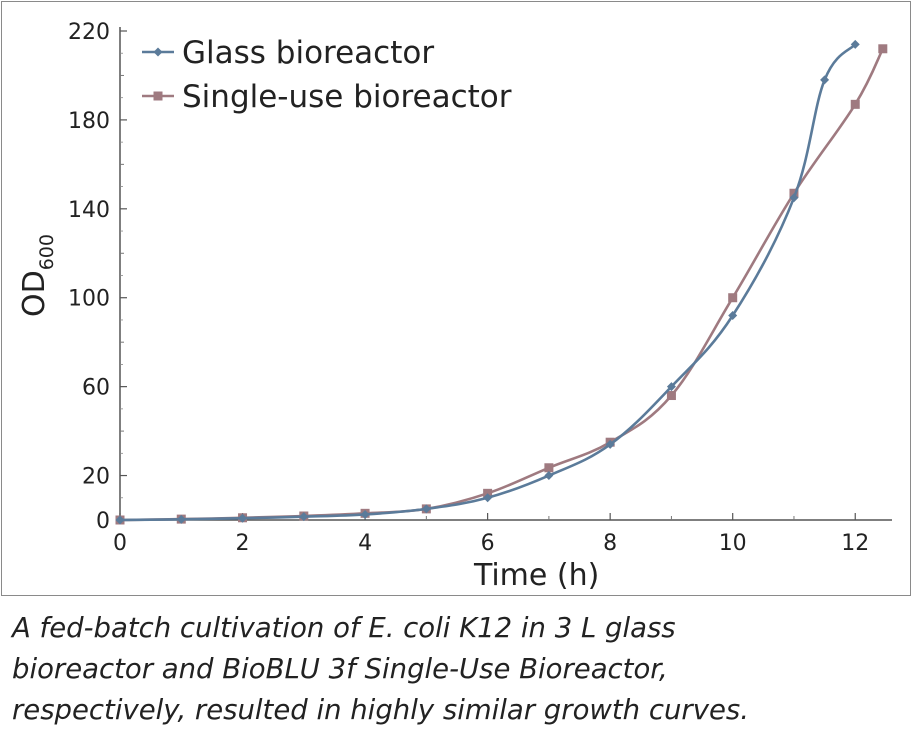 The height and width of the screenshot is (740, 920). What do you see at coordinates (89, 32) in the screenshot?
I see `y-tick-label: 220` at bounding box center [89, 32].